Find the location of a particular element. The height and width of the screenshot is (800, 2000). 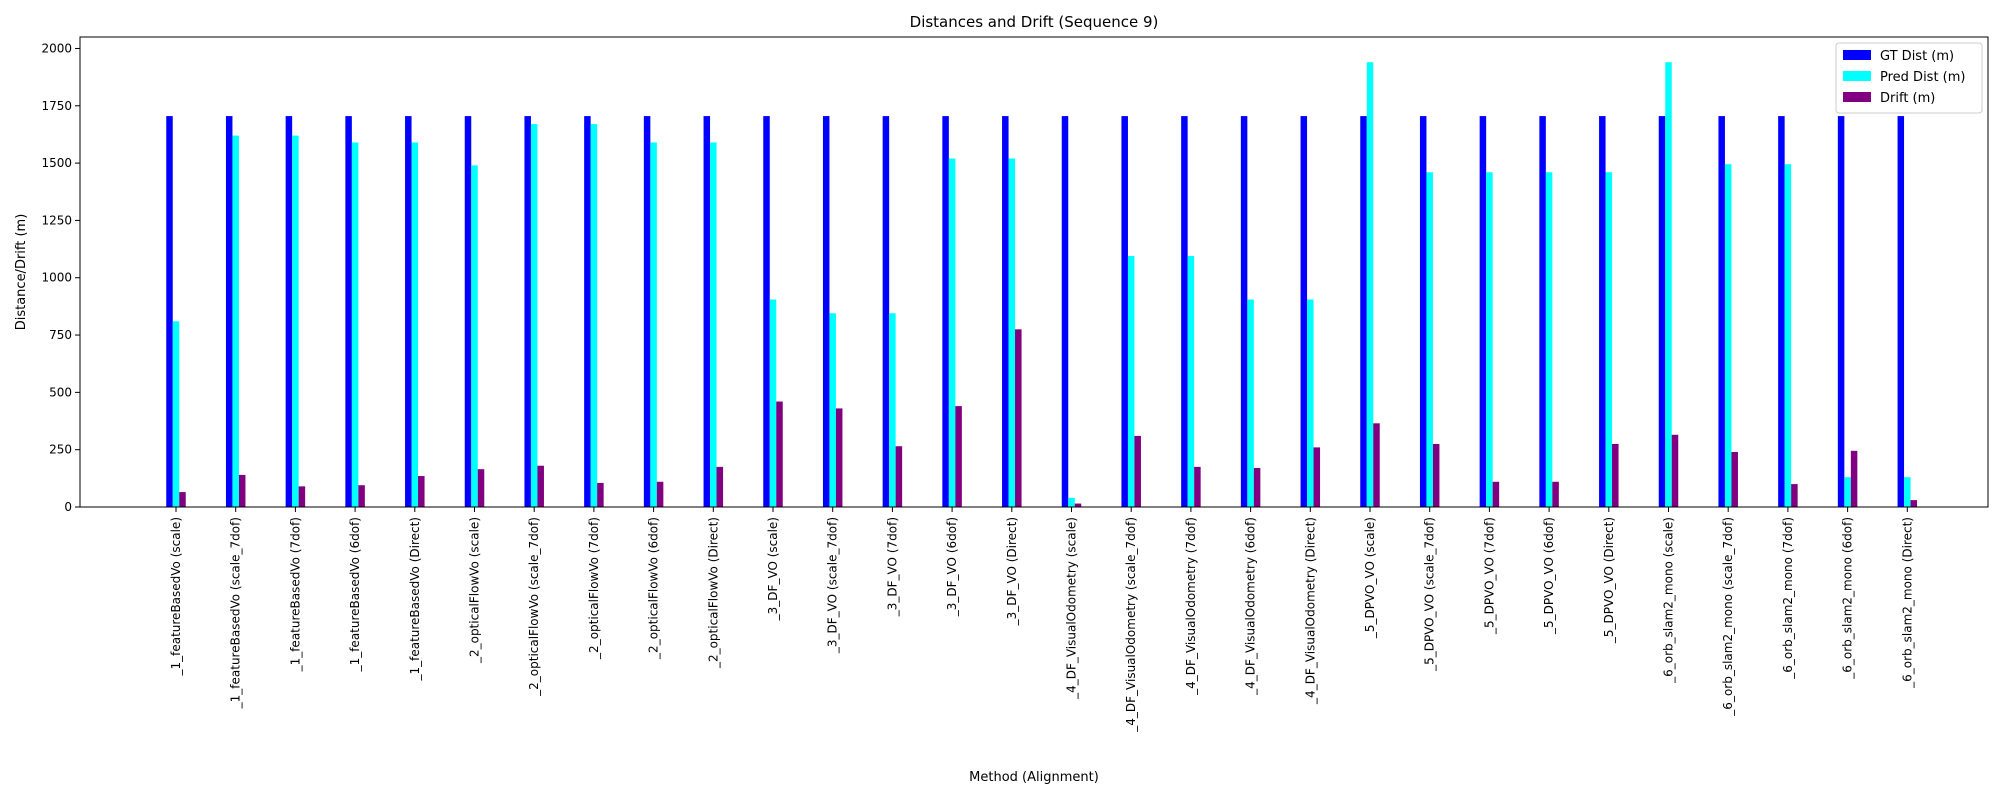

y-tick-label: 1000 is located at coordinates (56, 278).